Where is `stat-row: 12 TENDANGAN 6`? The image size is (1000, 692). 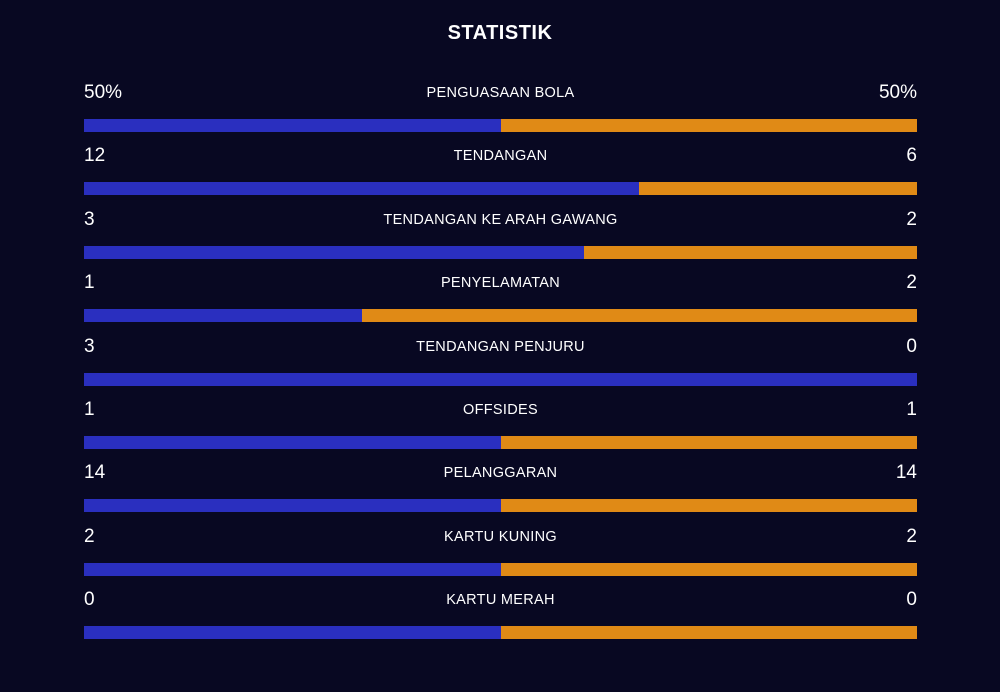
stat-row: 12 TENDANGAN 6 is located at coordinates (500, 174).